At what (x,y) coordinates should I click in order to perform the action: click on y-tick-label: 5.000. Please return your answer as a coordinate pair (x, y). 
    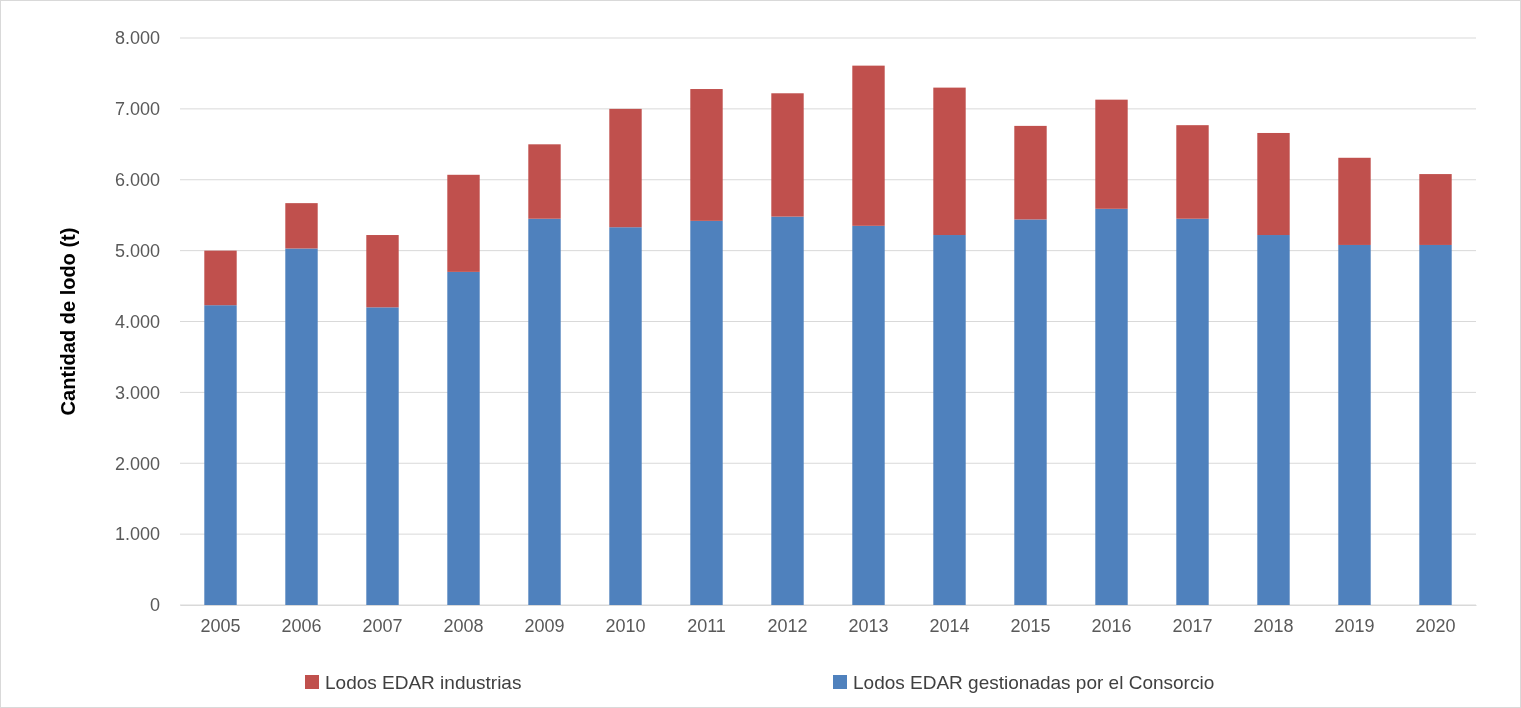
    Looking at the image, I should click on (137, 250).